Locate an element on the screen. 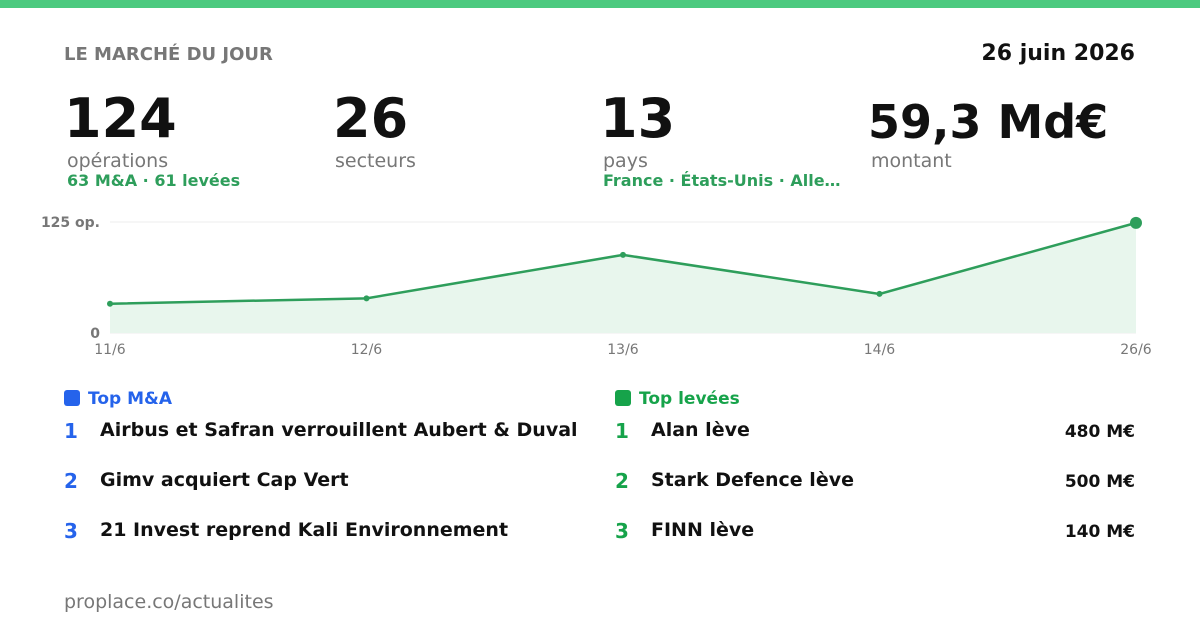  amount: 140 M€ is located at coordinates (1100, 532).